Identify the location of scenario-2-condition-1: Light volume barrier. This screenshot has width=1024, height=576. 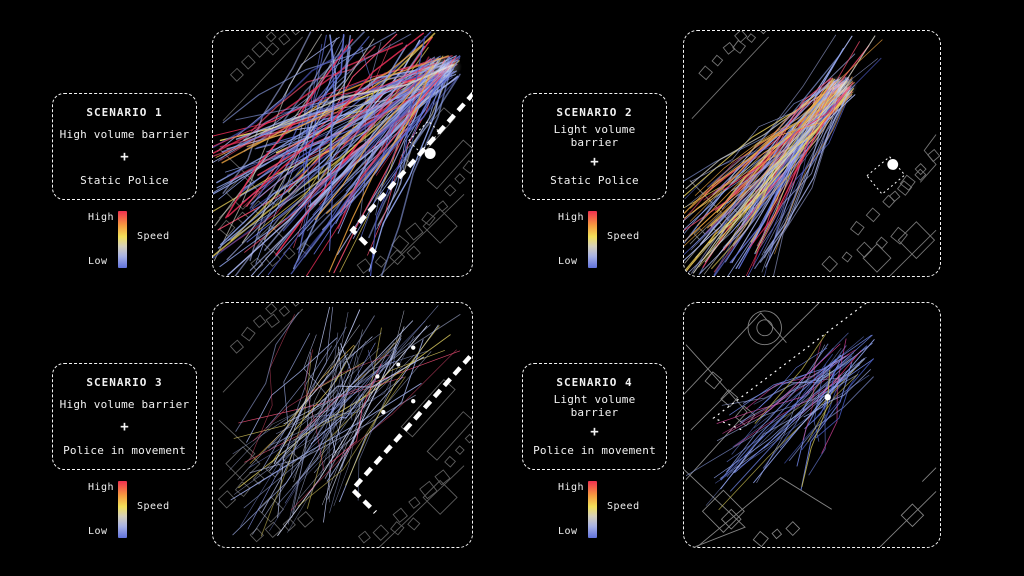
(594, 136).